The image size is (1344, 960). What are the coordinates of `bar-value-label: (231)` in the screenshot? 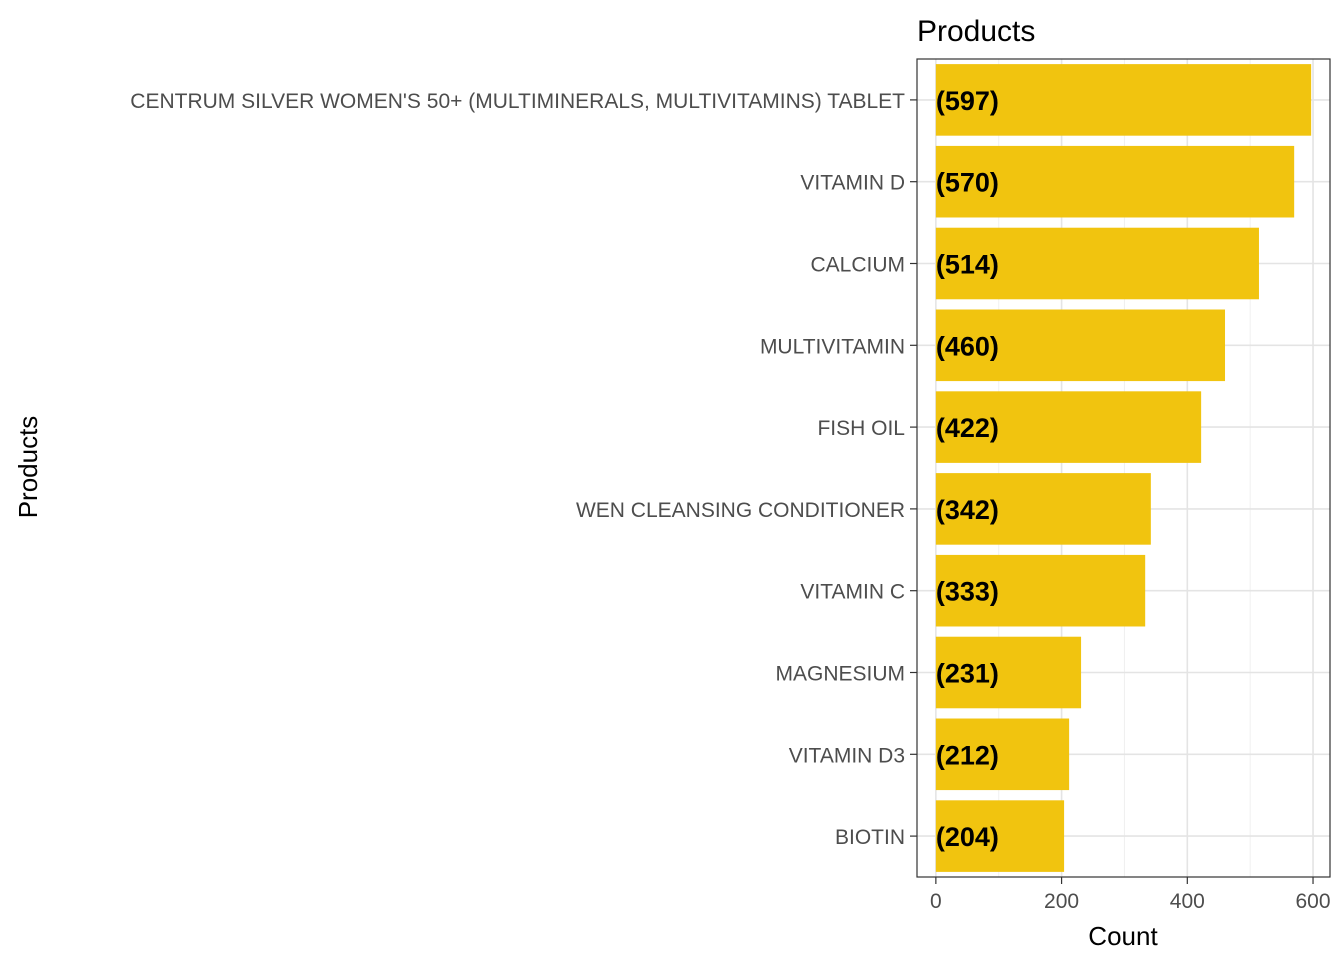 It's located at (967, 674).